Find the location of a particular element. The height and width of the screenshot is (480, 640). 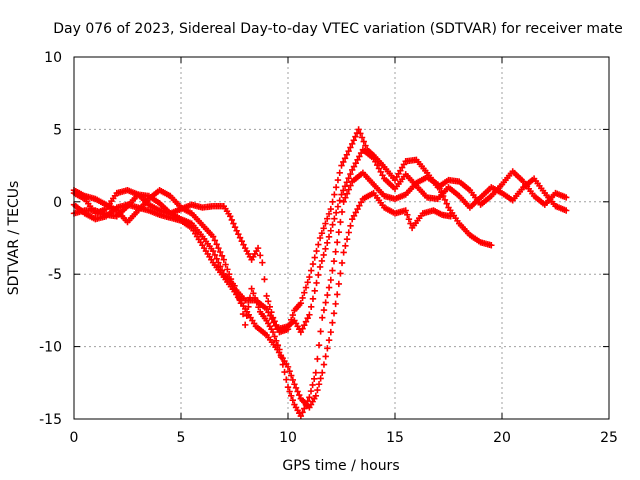

x-tick-label: 25 is located at coordinates (609, 438).